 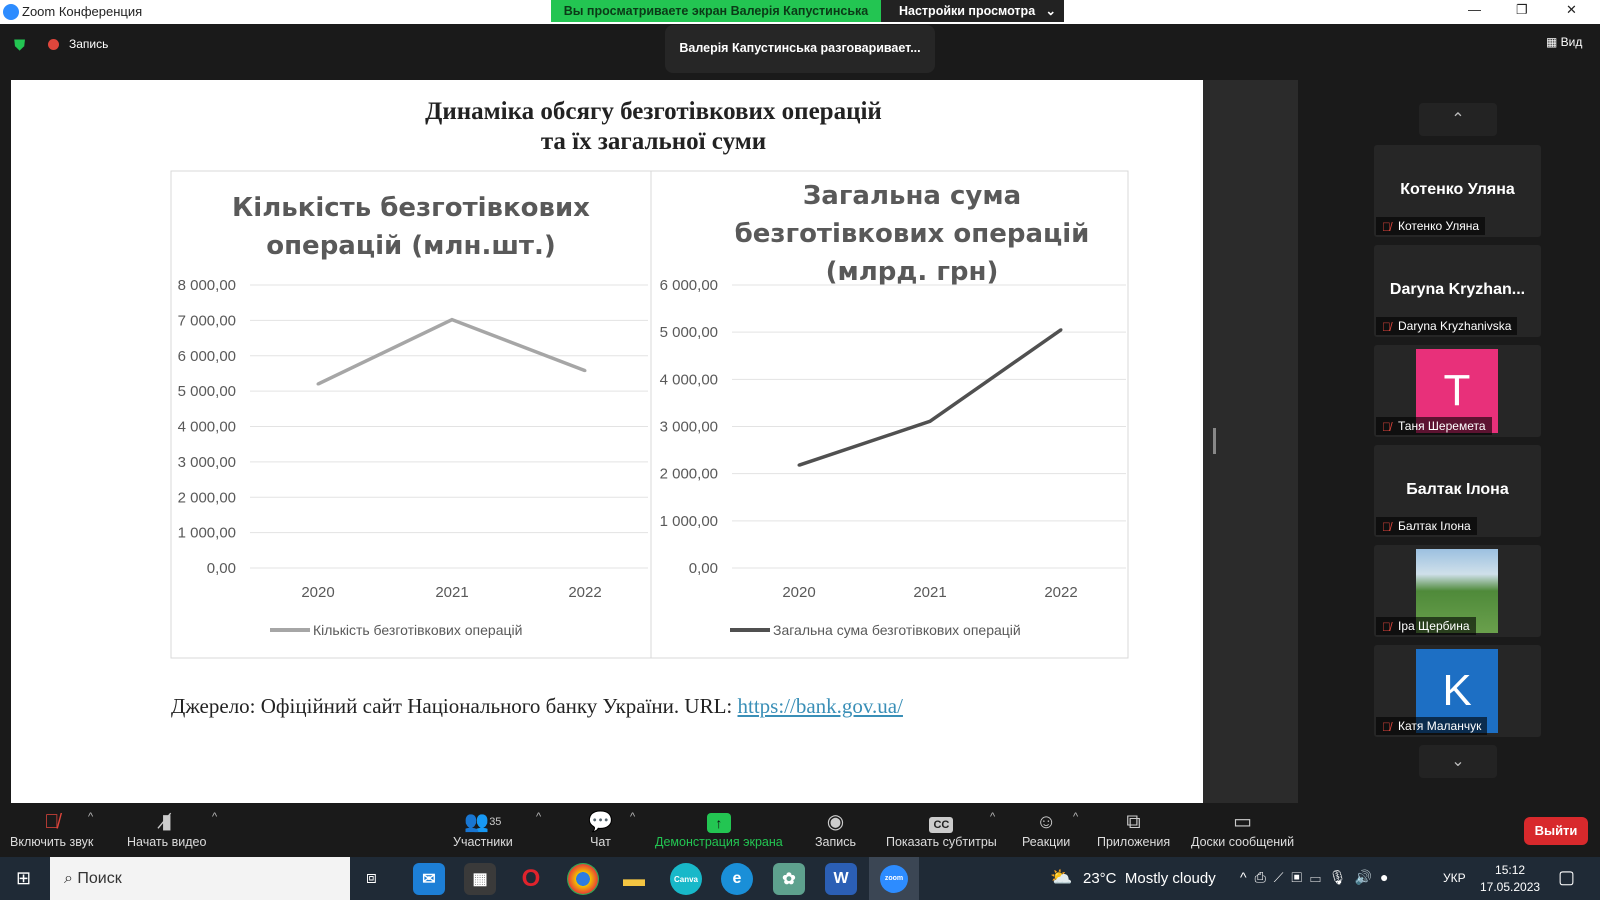 I want to click on leave-button: Выйти, so click(x=1556, y=831).